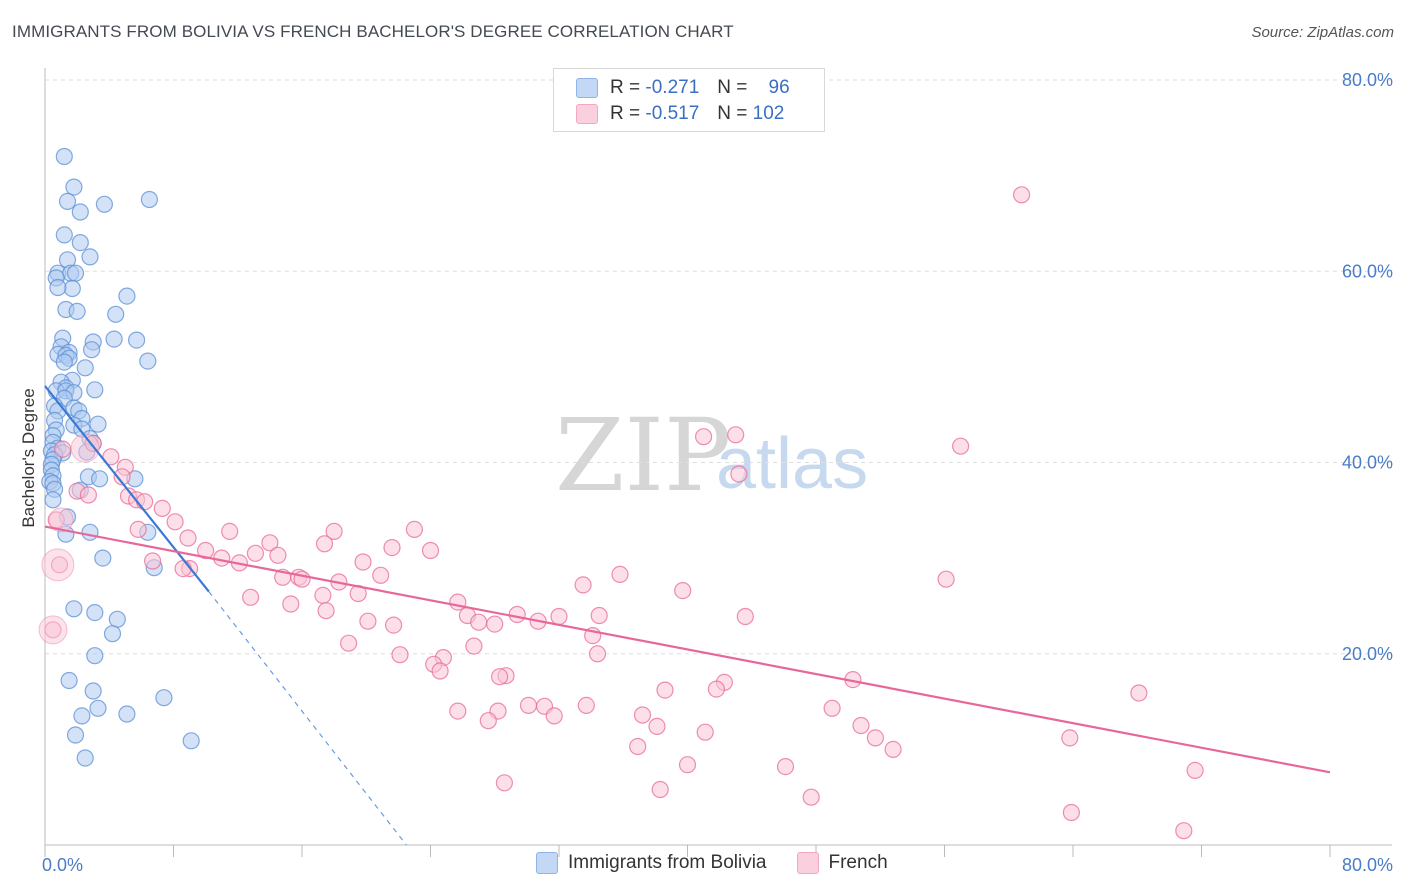 This screenshot has width=1406, height=892. What do you see at coordinates (625, 113) in the screenshot?
I see `legend-r-label: R =` at bounding box center [625, 113].